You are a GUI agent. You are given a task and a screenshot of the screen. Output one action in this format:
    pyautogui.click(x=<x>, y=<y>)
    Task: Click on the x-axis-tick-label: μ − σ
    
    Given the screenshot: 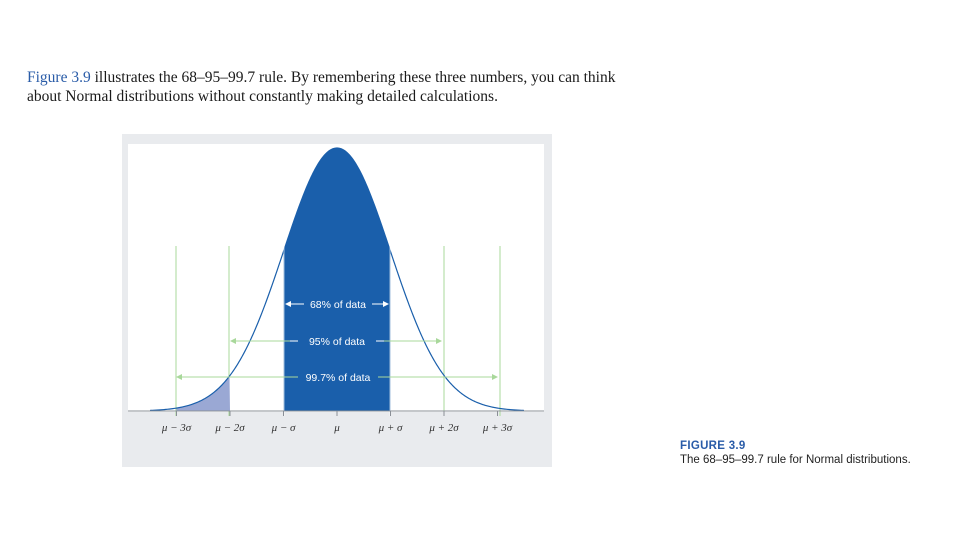 What is the action you would take?
    pyautogui.click(x=283, y=428)
    